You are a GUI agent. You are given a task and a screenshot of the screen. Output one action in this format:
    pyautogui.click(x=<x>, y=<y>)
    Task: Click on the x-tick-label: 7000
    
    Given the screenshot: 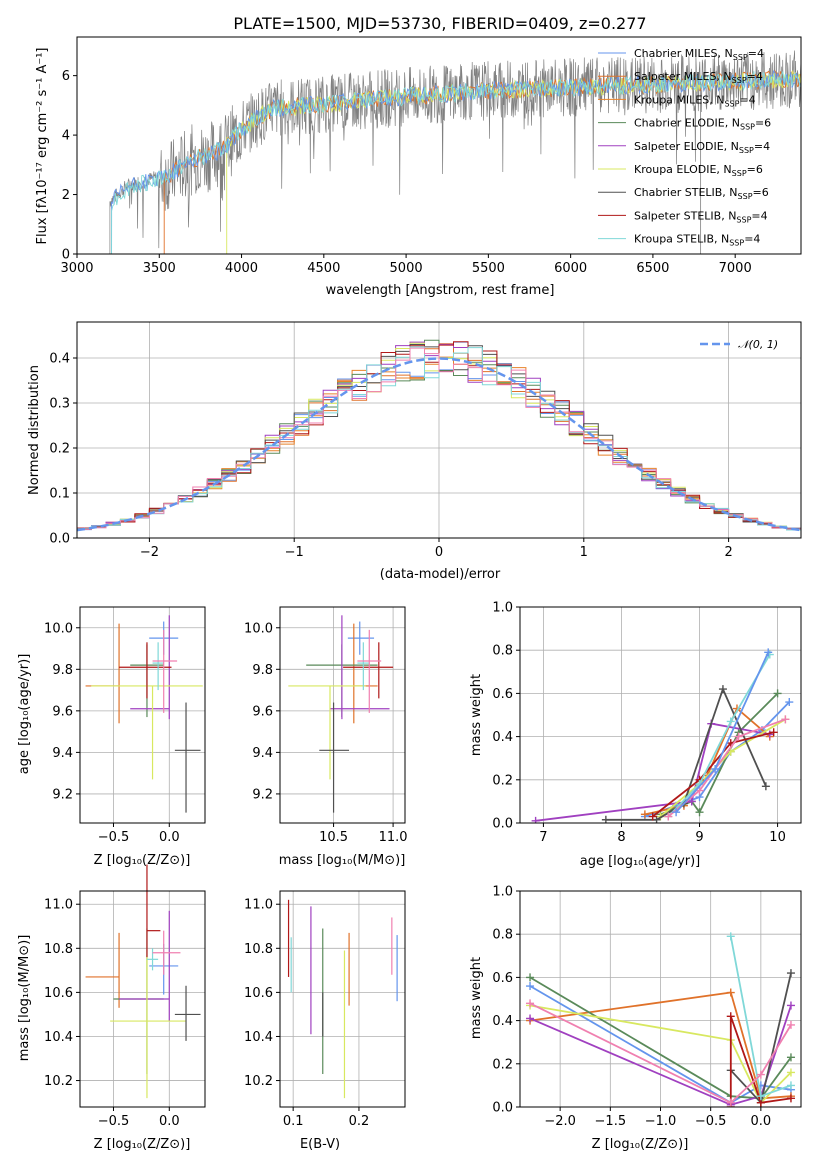 What is the action you would take?
    pyautogui.click(x=735, y=268)
    